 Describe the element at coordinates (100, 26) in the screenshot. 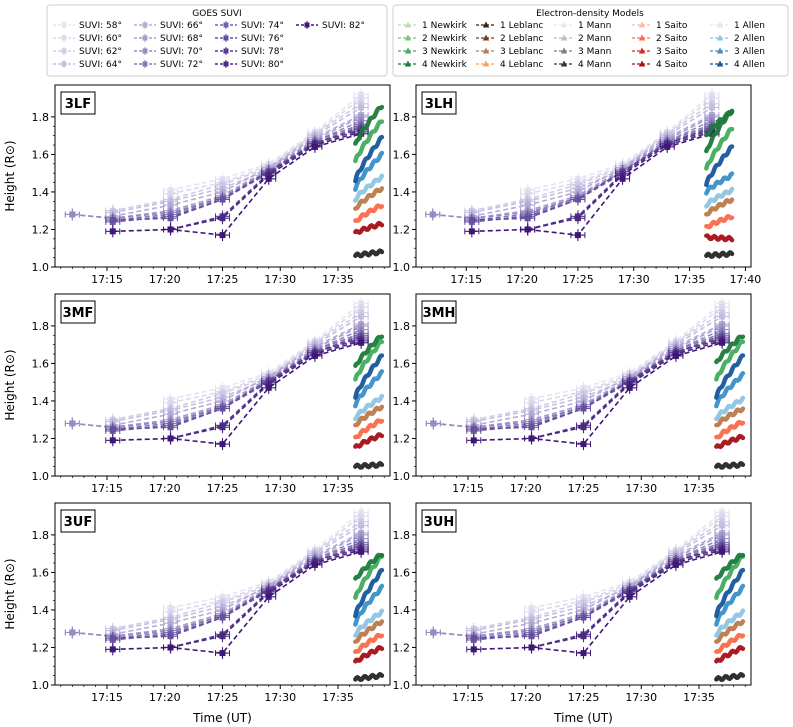

I see `suvi-legend-label: SUVI: 58°` at that location.